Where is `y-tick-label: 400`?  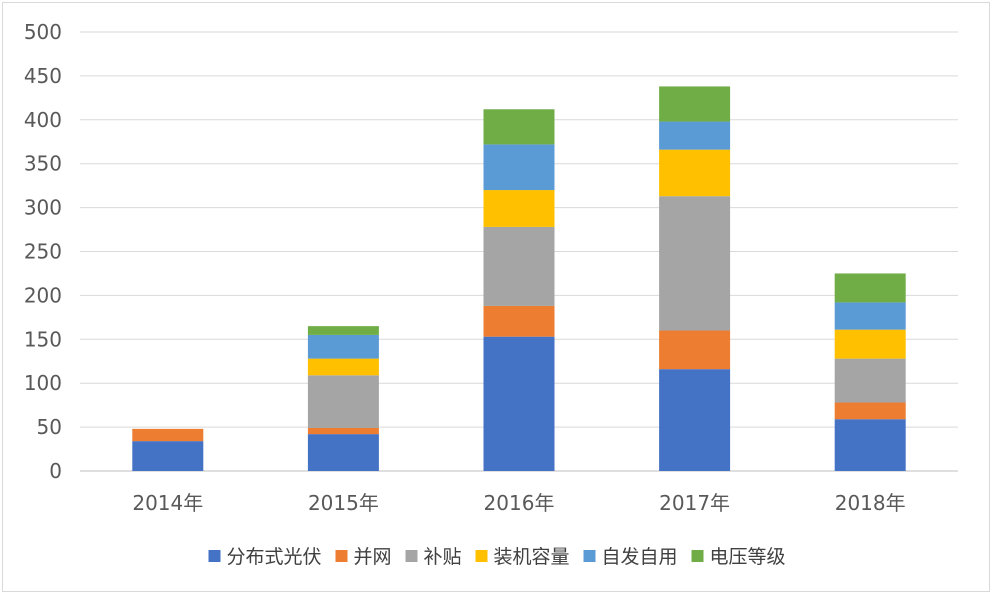
y-tick-label: 400 is located at coordinates (43, 120).